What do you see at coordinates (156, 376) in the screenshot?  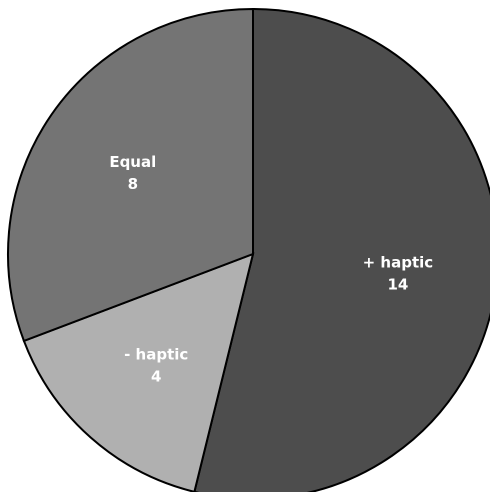 I see `pie-slice-value-1: 4` at bounding box center [156, 376].